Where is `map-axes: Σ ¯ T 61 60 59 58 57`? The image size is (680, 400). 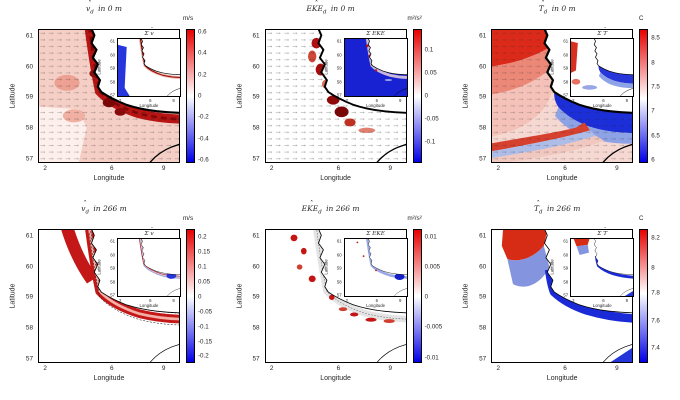 map-axes: Σ ¯ T 61 60 59 58 57 is located at coordinates (563, 295).